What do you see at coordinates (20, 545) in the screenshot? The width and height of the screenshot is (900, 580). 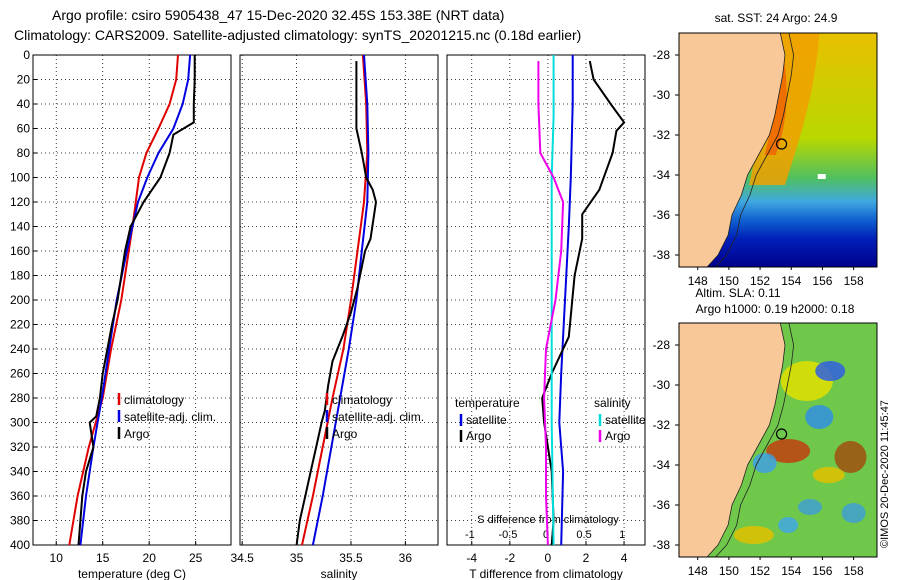 I see `y-tick-label: 400` at bounding box center [20, 545].